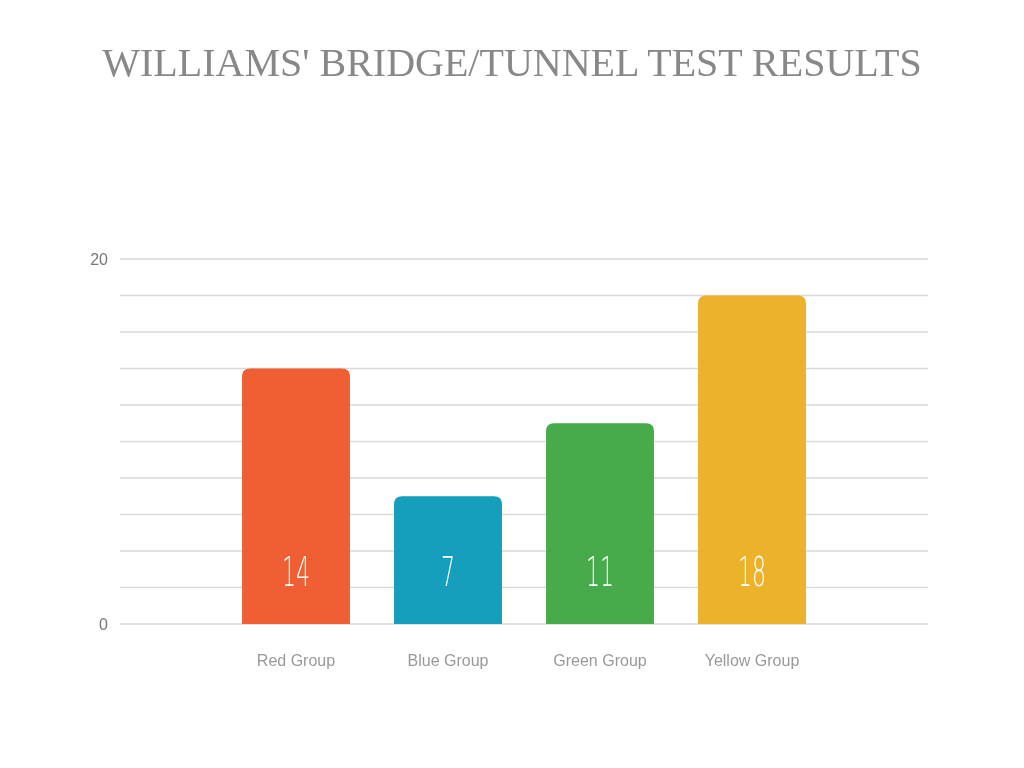 The width and height of the screenshot is (1024, 768). I want to click on y-tick-label: 0, so click(104, 624).